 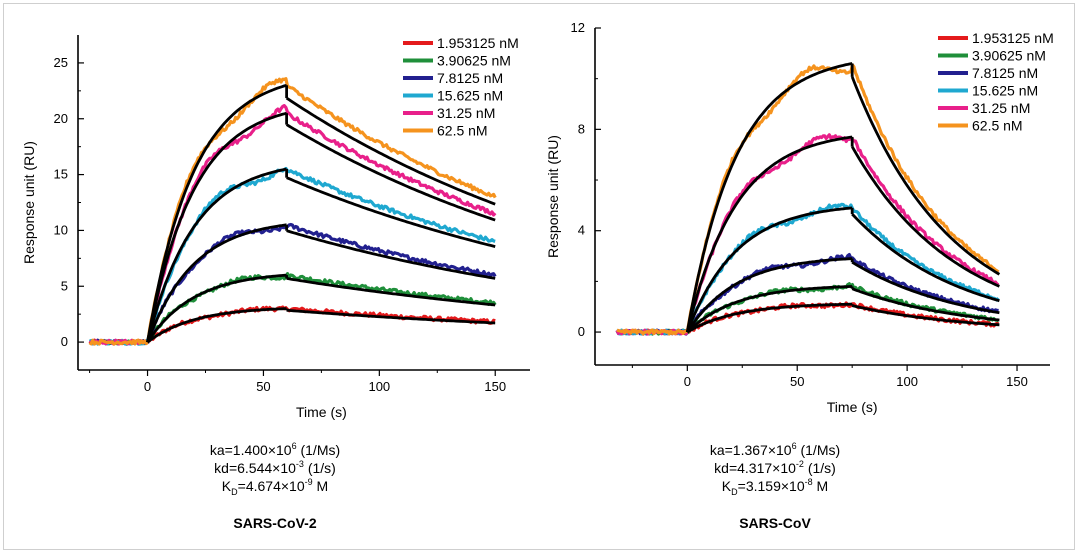 I want to click on kinetic-line: kd=6.544×10-3 (1/s), so click(x=275, y=467).